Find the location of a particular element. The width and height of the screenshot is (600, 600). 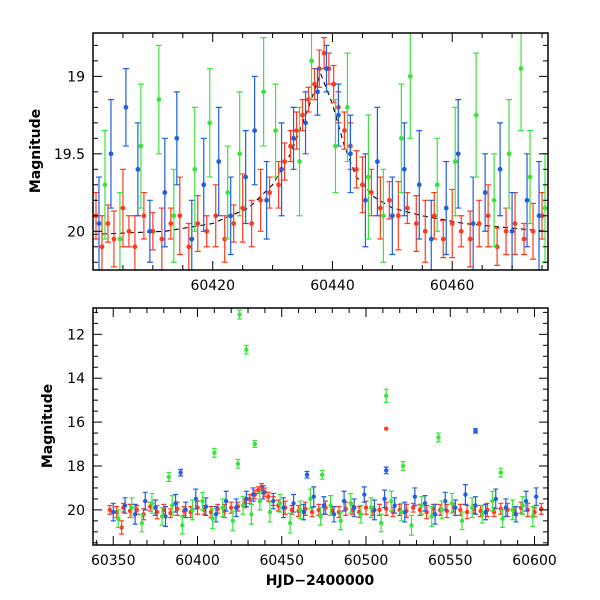

y-tick-label: 19 is located at coordinates (76, 77).